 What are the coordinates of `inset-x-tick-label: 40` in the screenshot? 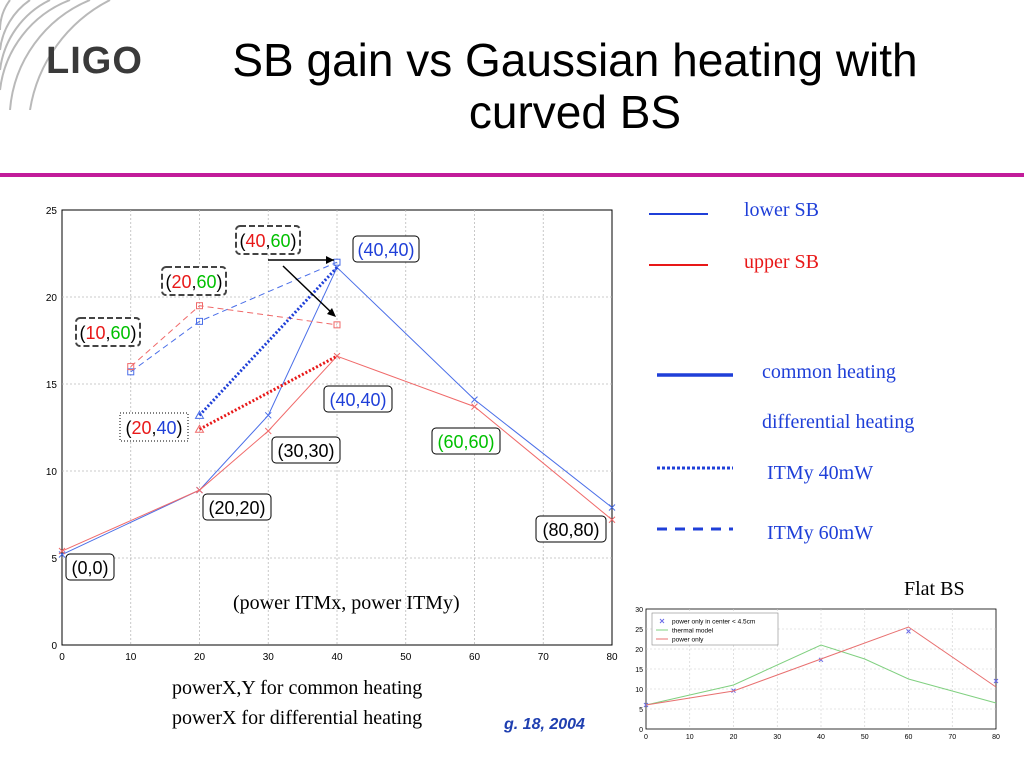 It's located at (821, 737).